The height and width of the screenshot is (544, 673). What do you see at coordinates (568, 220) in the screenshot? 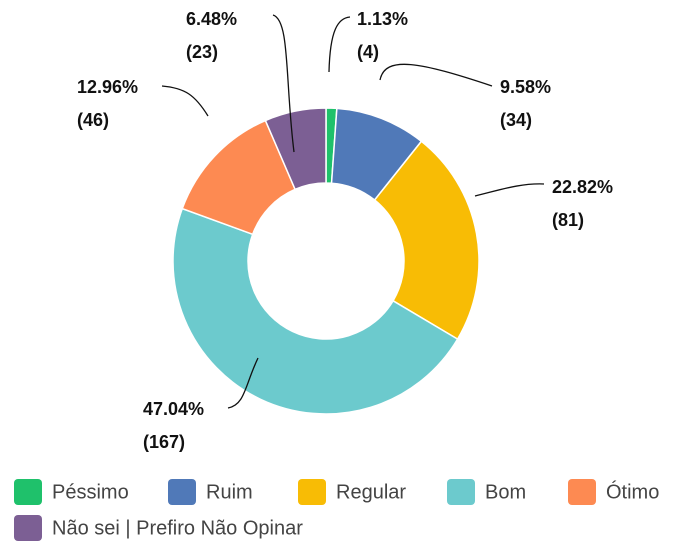
I see `count-label: (81)` at bounding box center [568, 220].